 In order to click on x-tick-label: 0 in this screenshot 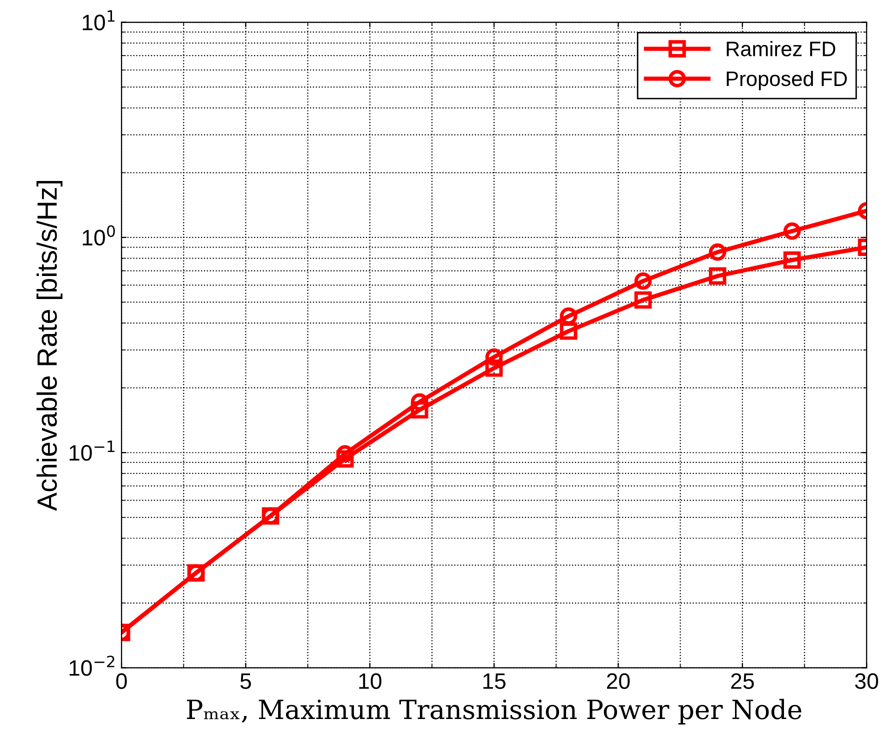, I will do `click(121, 681)`.